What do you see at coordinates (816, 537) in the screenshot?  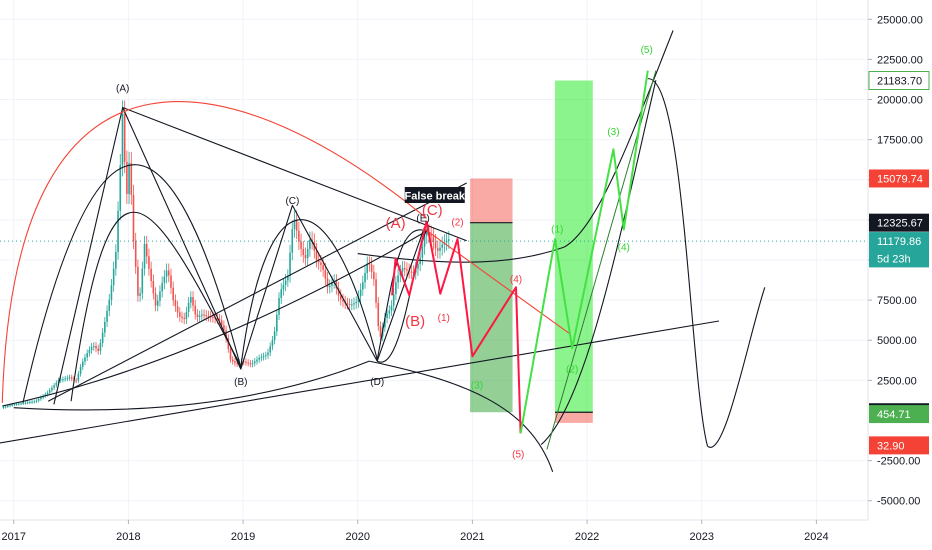 I see `x-tick-label: 2024` at bounding box center [816, 537].